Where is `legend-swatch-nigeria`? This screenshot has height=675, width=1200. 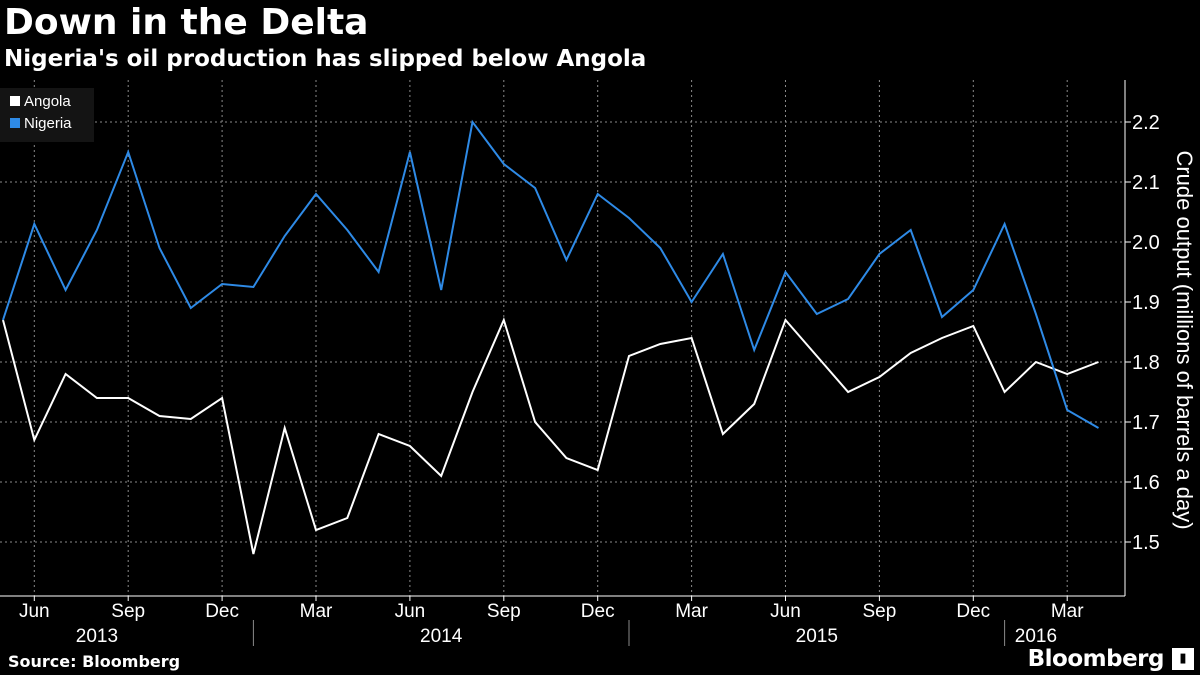
legend-swatch-nigeria is located at coordinates (15, 123).